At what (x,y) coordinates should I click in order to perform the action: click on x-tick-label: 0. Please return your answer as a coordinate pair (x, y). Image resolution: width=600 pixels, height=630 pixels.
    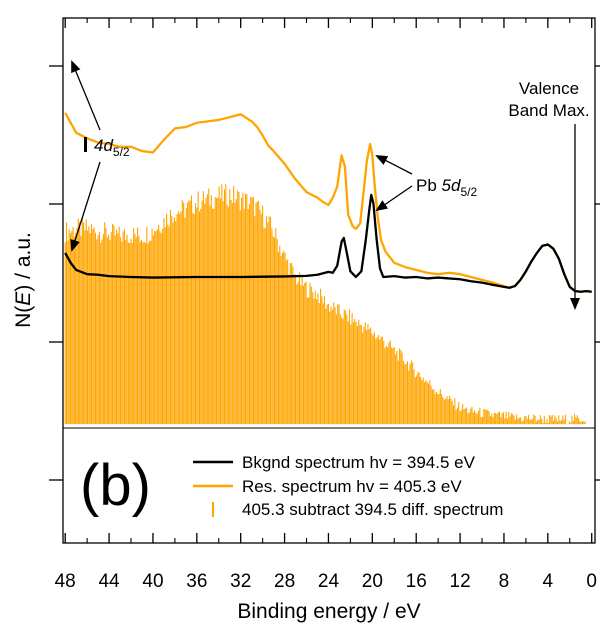
    Looking at the image, I should click on (591, 581).